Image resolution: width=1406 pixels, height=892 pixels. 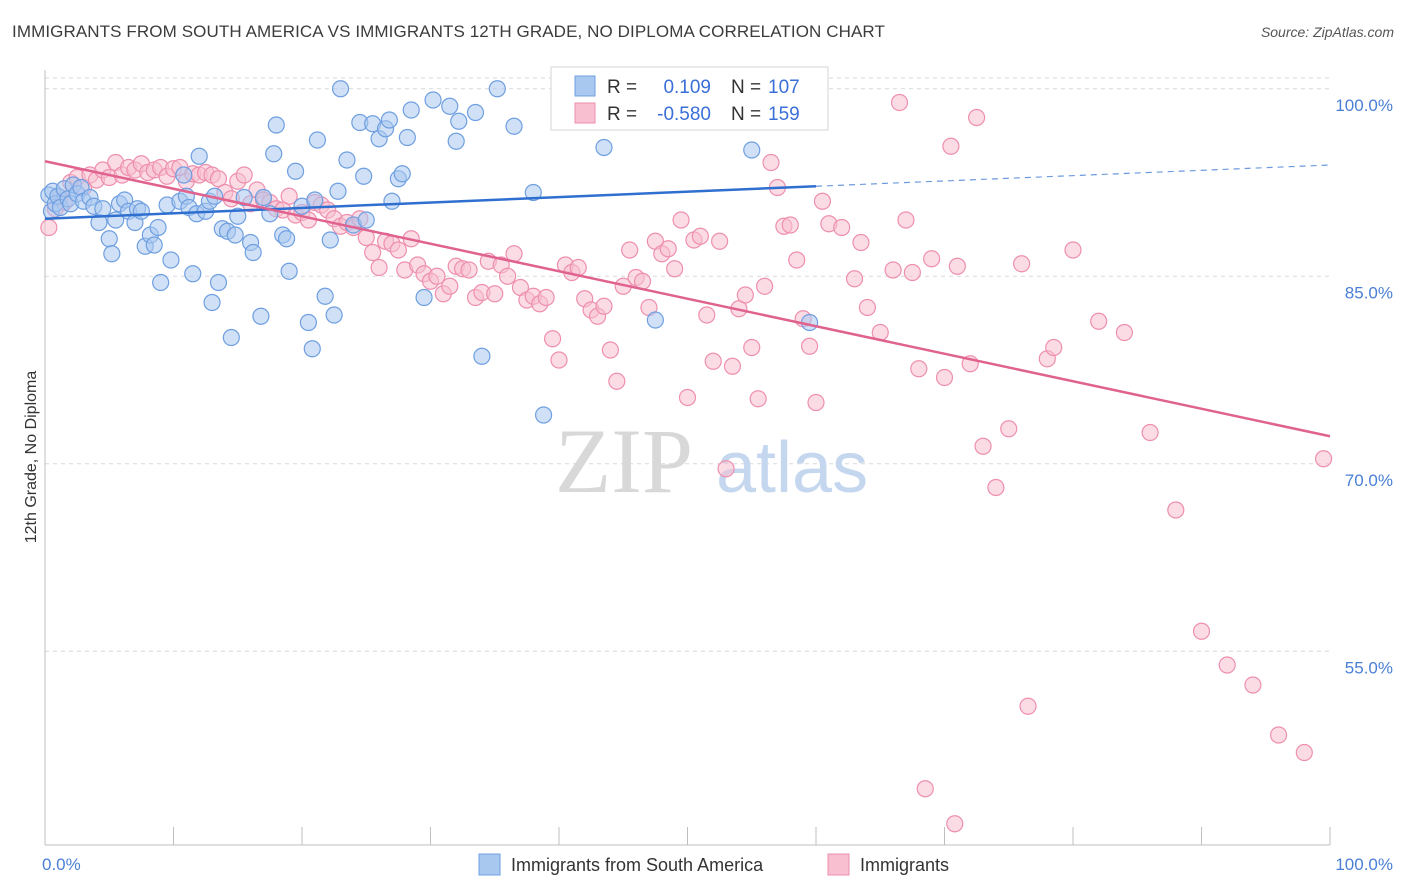 I want to click on y-tick-label: 100.0%, so click(x=1364, y=105).